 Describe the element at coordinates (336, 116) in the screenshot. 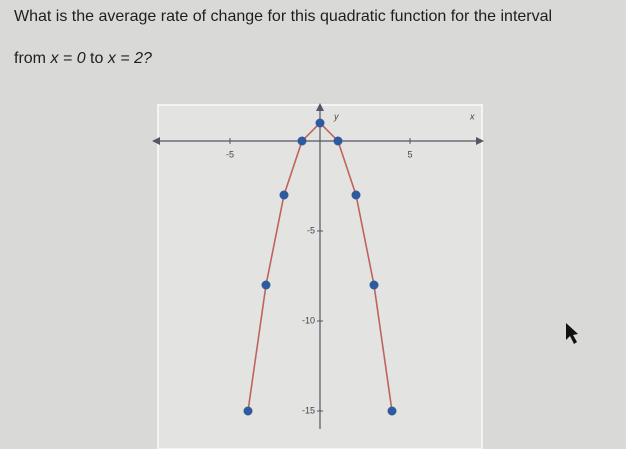

I see `y-axis-label: y` at that location.